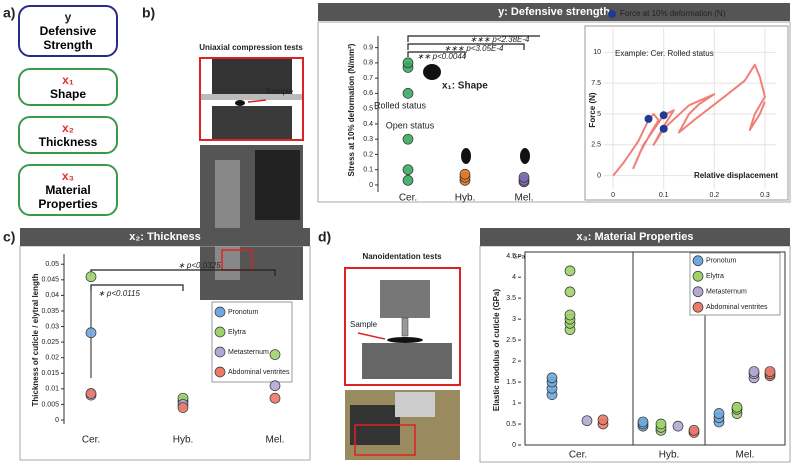 The width and height of the screenshot is (800, 465). Describe the element at coordinates (592, 109) in the screenshot. I see `y-axis-label: Force (N)` at that location.